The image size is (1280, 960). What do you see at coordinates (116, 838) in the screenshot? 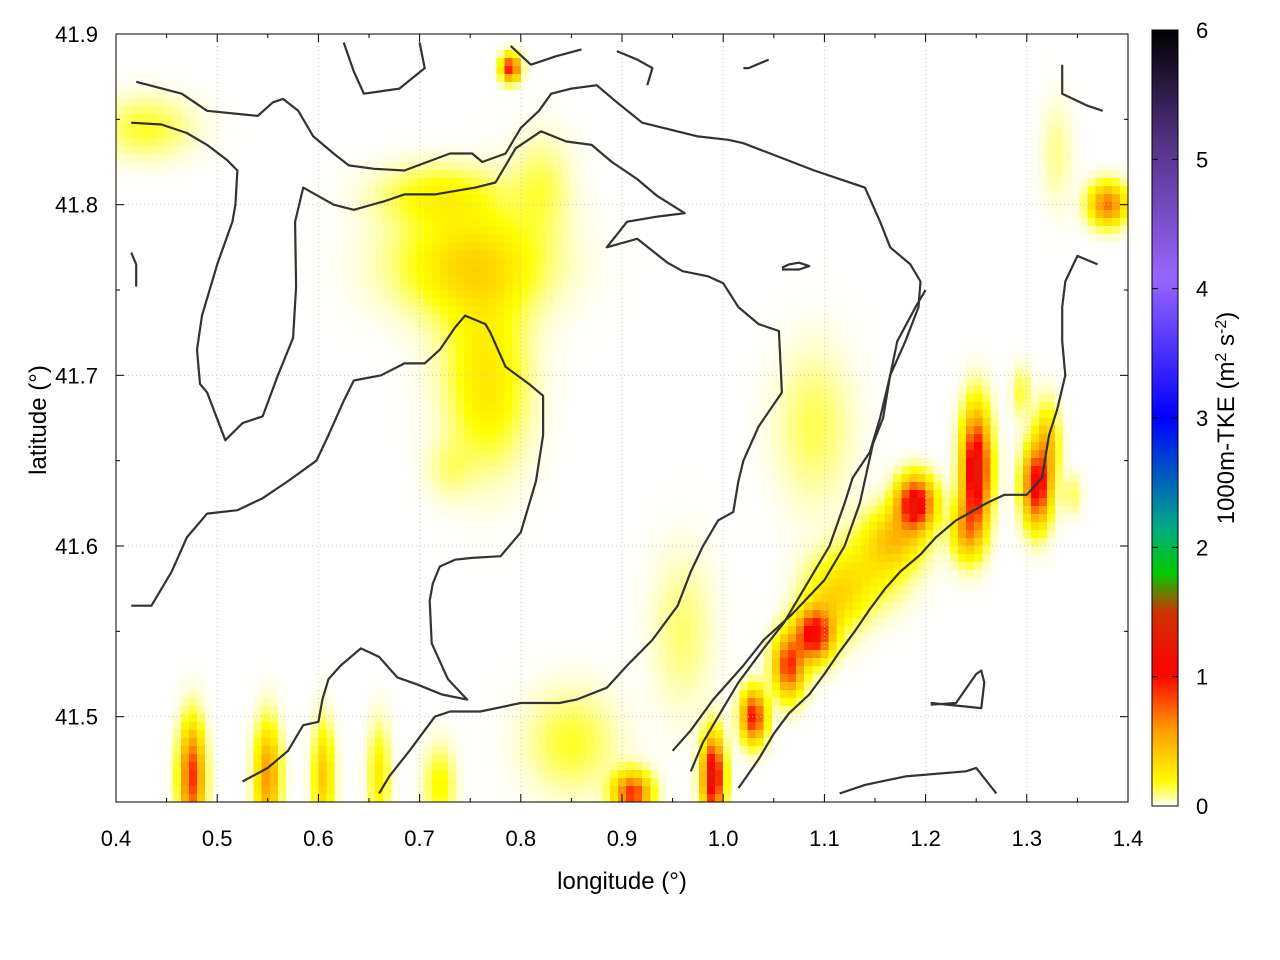
I see `x-tick-label: 0.4` at bounding box center [116, 838].